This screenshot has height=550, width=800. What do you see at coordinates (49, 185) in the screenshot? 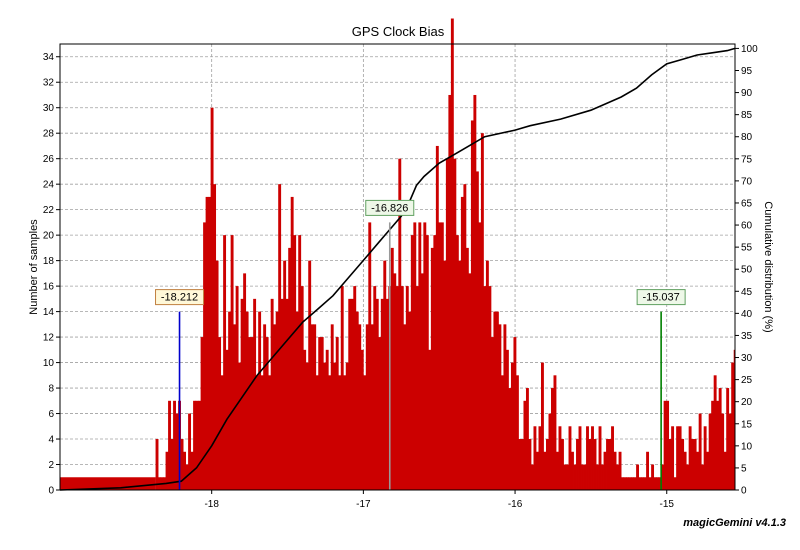
I see `y-tick-label: 24` at bounding box center [49, 185].